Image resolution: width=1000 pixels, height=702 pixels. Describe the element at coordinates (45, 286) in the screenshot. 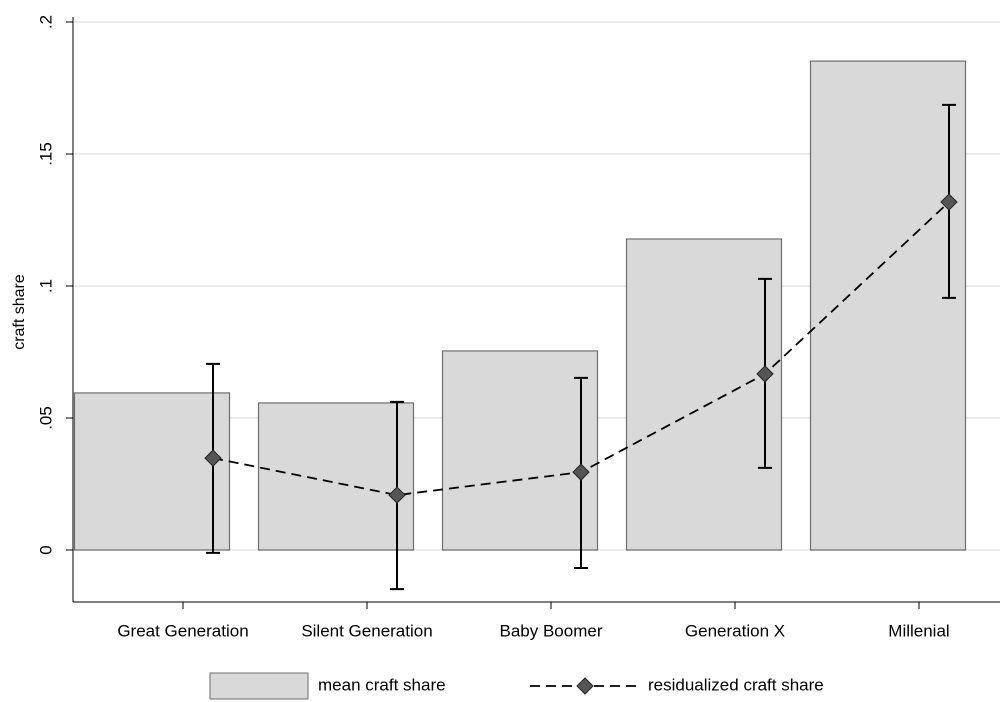

I see `y-tick-label: .1` at that location.